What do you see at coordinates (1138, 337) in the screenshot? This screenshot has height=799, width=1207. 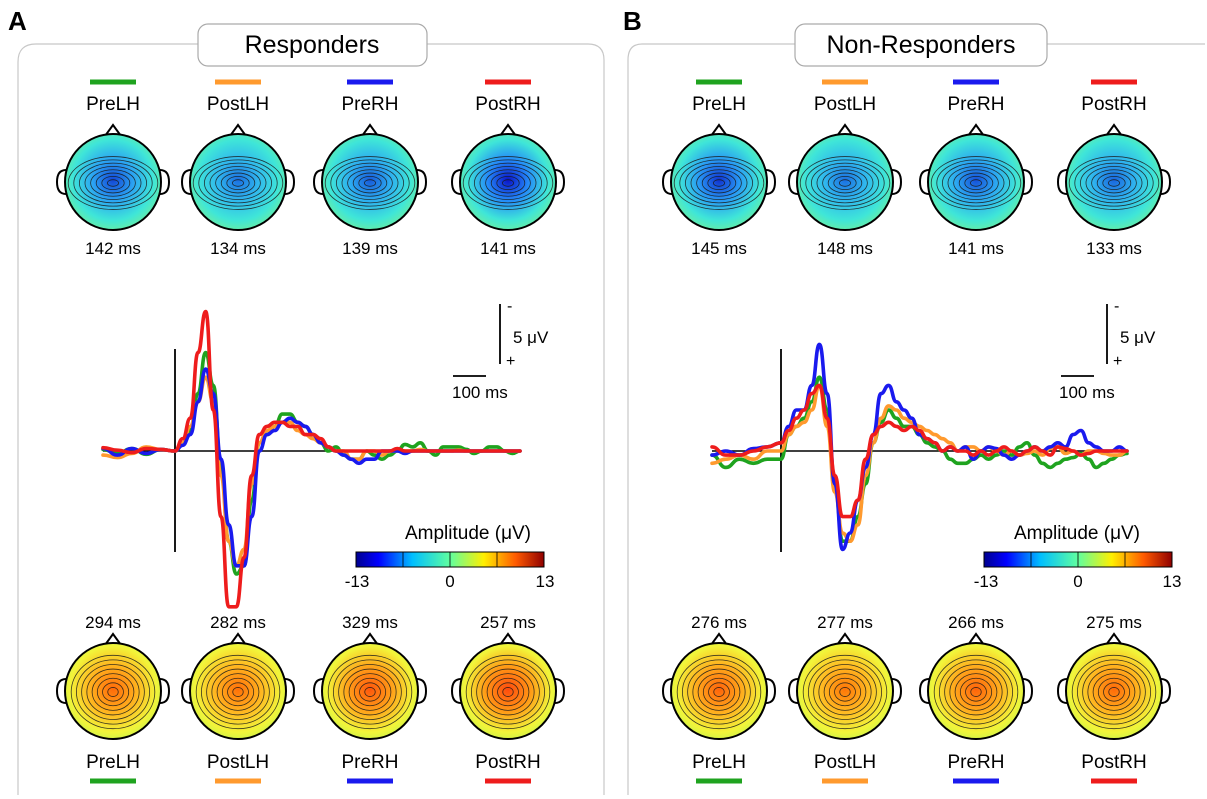 I see `voltage-scale-label: 5 μV` at bounding box center [1138, 337].